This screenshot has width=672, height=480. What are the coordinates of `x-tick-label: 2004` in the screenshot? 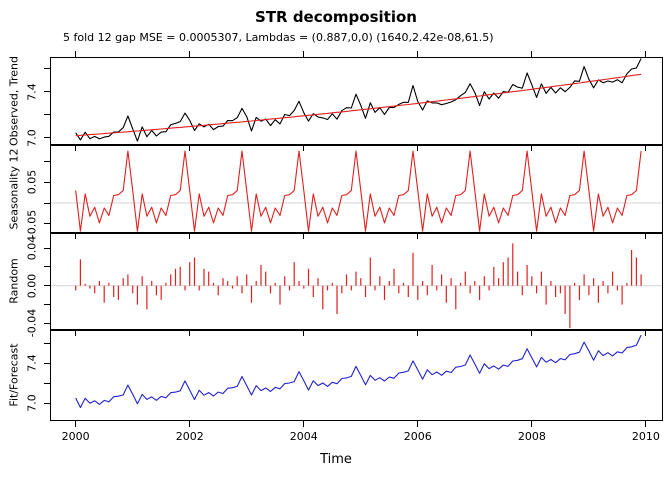 It's located at (303, 436).